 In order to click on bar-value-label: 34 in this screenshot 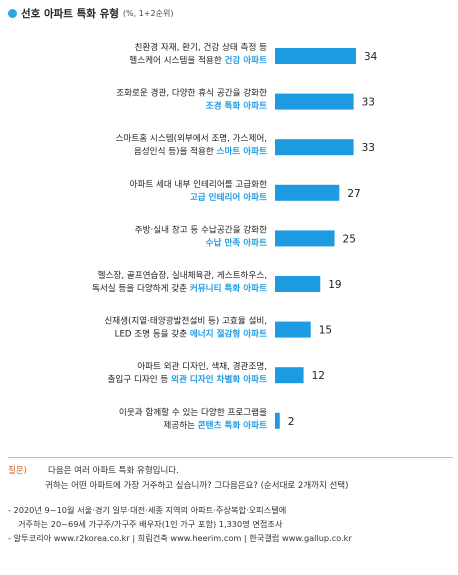, I will do `click(371, 57)`.